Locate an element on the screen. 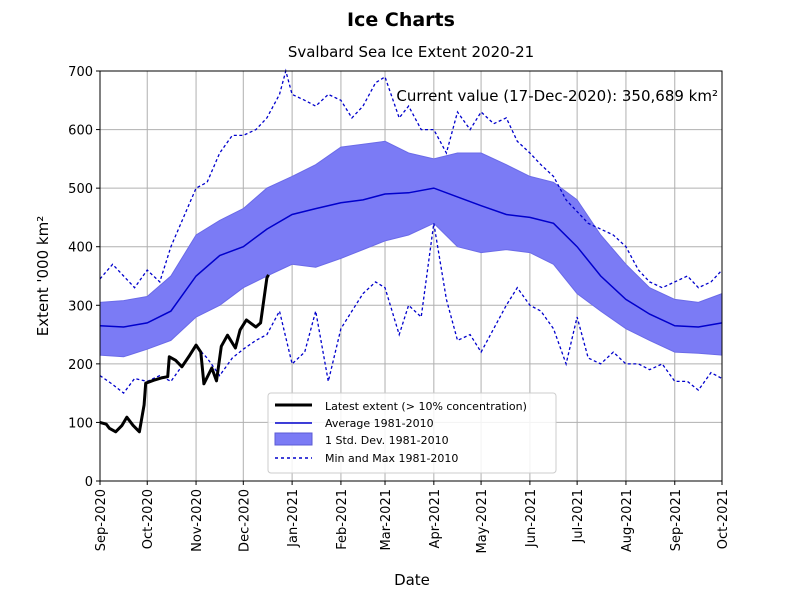  x-tick-label: Sep-2020 is located at coordinates (101, 520).